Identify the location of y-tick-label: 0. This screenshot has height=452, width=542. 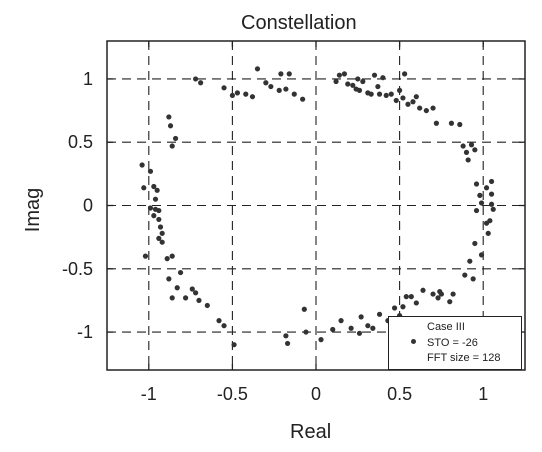
(88, 206).